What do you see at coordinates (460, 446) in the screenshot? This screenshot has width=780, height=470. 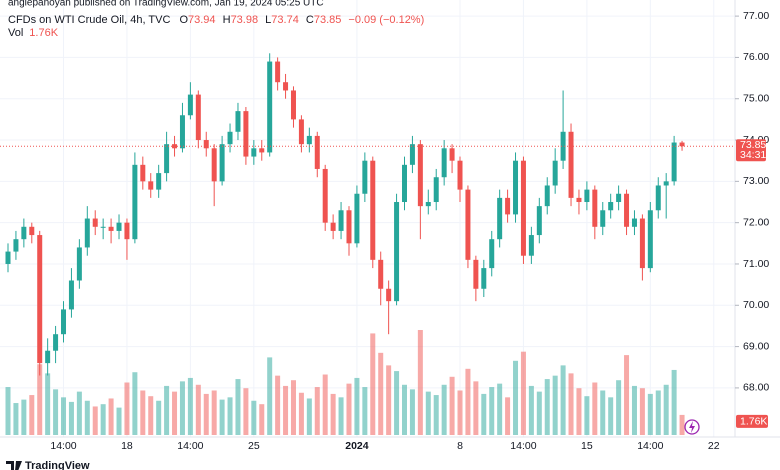 I see `x-tick-label: 8` at bounding box center [460, 446].